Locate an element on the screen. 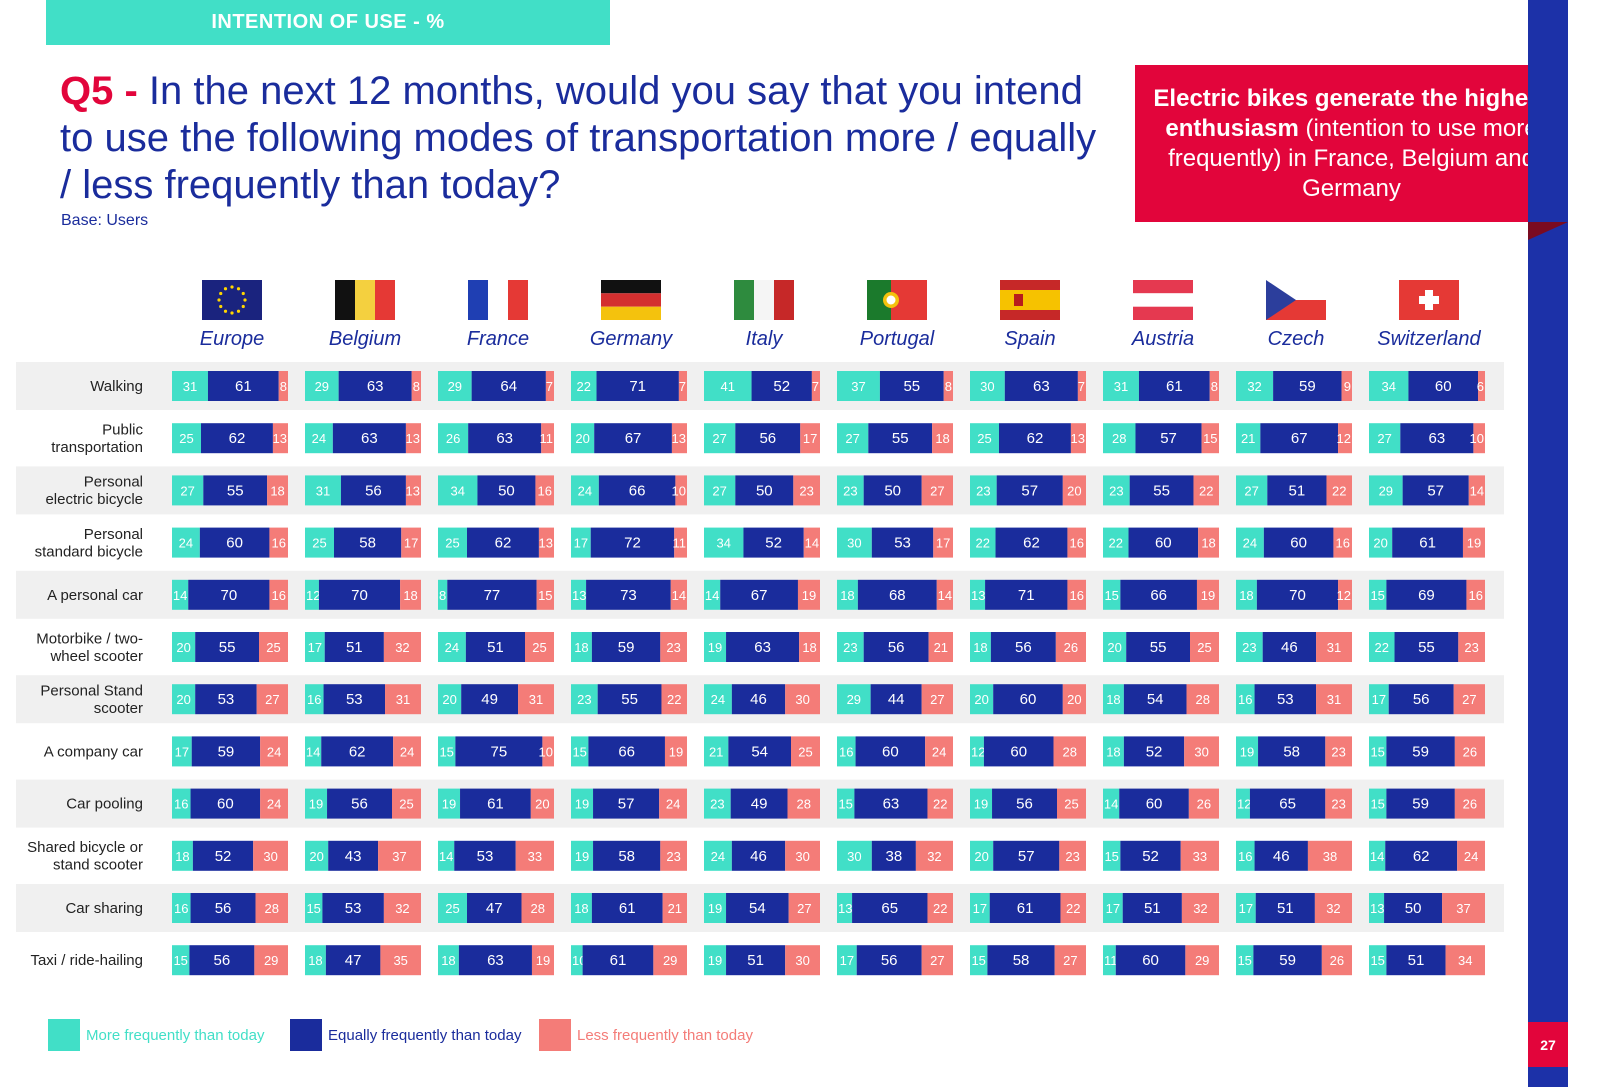 The height and width of the screenshot is (1087, 1600). bar-more-a-company-car-france is located at coordinates (447, 751).